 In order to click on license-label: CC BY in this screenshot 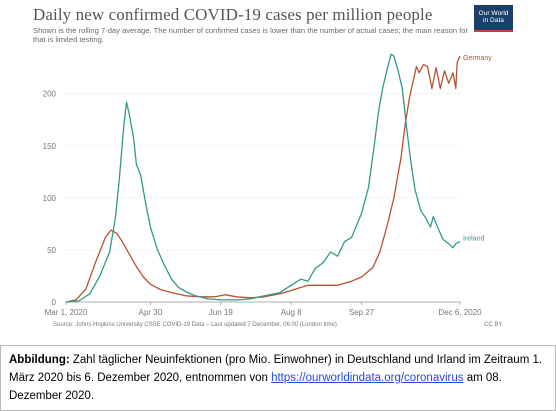, I will do `click(493, 325)`.